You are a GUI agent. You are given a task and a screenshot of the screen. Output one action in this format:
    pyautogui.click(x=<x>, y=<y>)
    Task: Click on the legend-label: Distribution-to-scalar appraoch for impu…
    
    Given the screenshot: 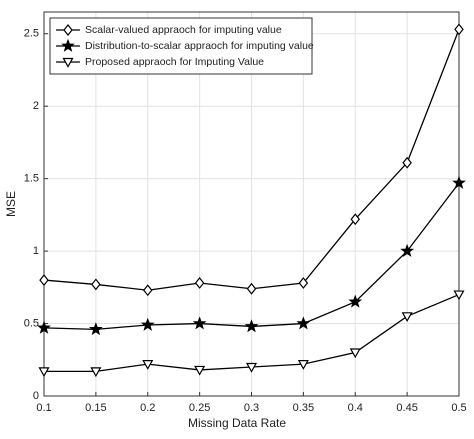 What is the action you would take?
    pyautogui.click(x=199, y=46)
    